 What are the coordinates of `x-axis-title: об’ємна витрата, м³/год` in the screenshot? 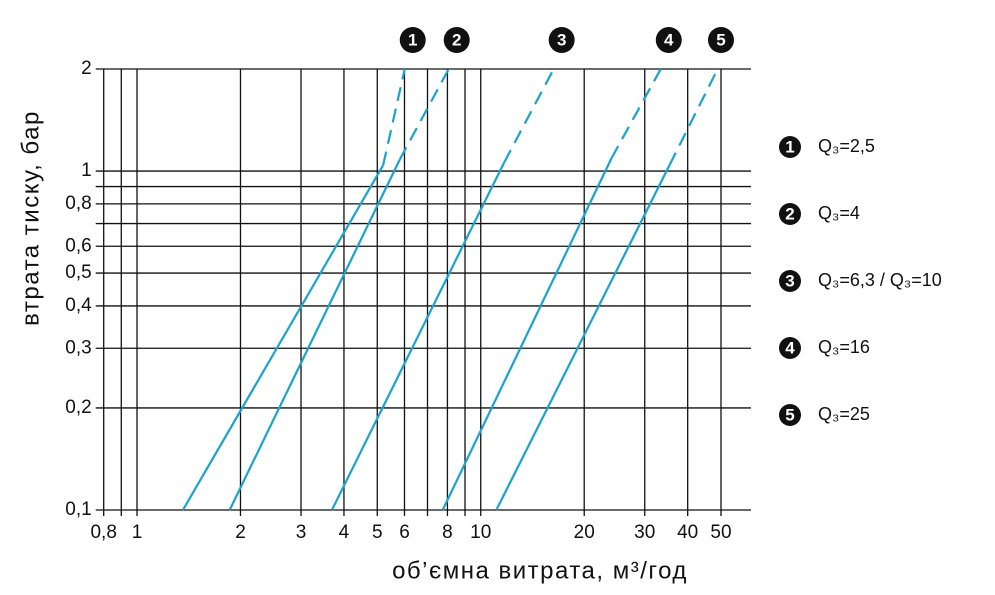 It's located at (540, 570).